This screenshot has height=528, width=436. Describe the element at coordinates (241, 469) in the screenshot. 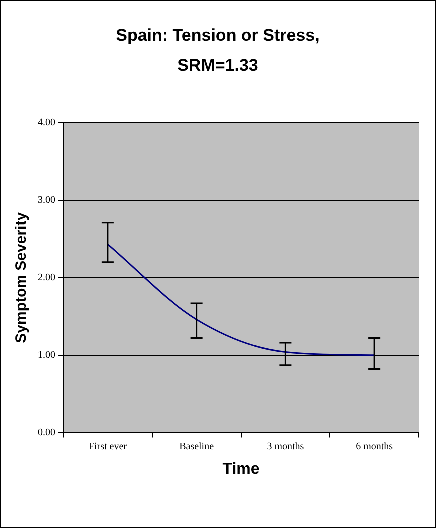

I see `x-axis-title: Time` at that location.